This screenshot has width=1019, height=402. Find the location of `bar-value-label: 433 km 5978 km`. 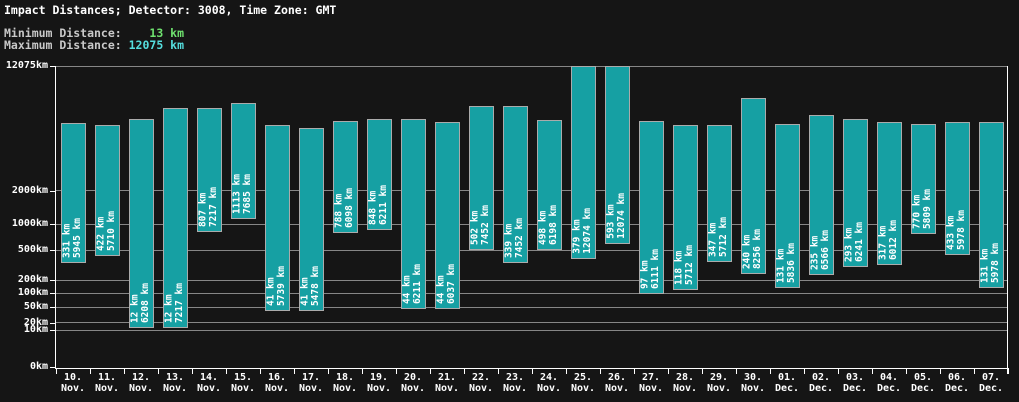

bar-value-label: 433 km 5978 km is located at coordinates (956, 229).